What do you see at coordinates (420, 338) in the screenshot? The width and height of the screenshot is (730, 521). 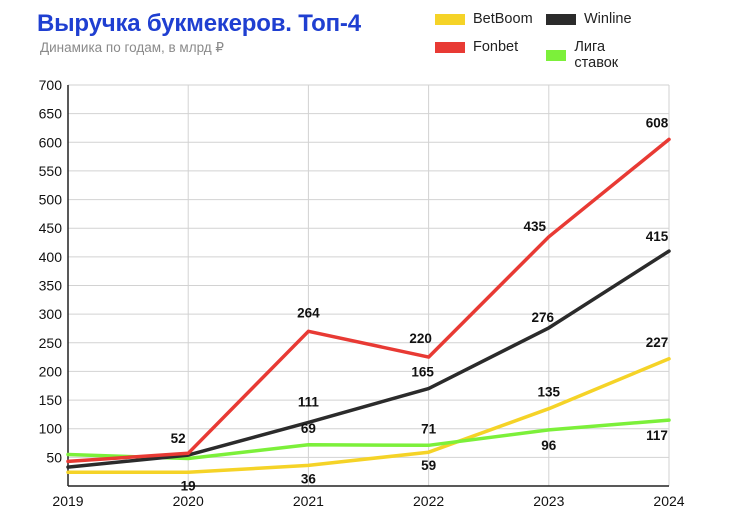 I see `data-label-fonbet: 220` at bounding box center [420, 338].